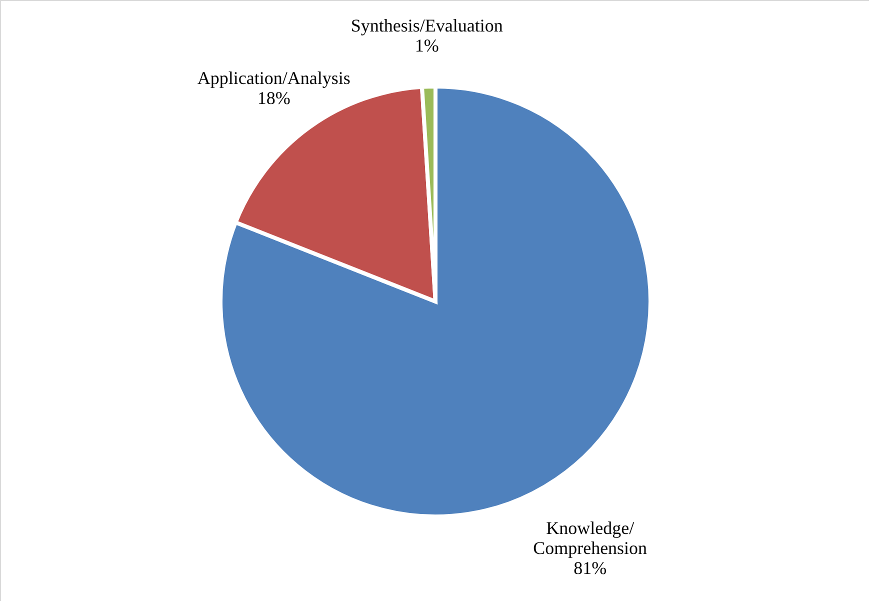 The image size is (871, 603). What do you see at coordinates (273, 98) in the screenshot?
I see `data-label: 18%` at bounding box center [273, 98].